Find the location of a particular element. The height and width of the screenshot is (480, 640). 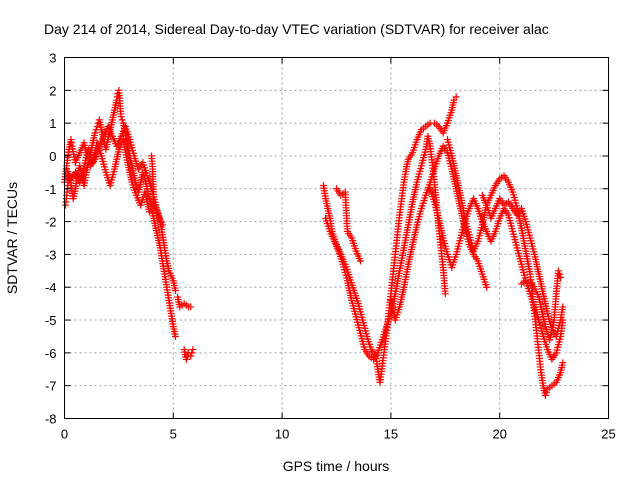

y-tick-label: -3 is located at coordinates (51, 254).